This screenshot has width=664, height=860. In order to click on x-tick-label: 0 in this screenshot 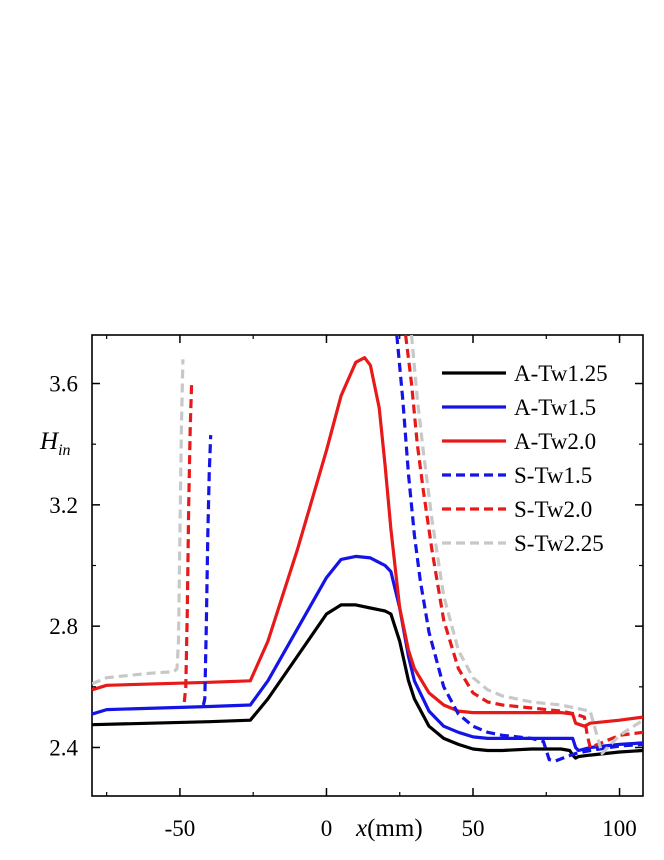, I will do `click(327, 828)`.